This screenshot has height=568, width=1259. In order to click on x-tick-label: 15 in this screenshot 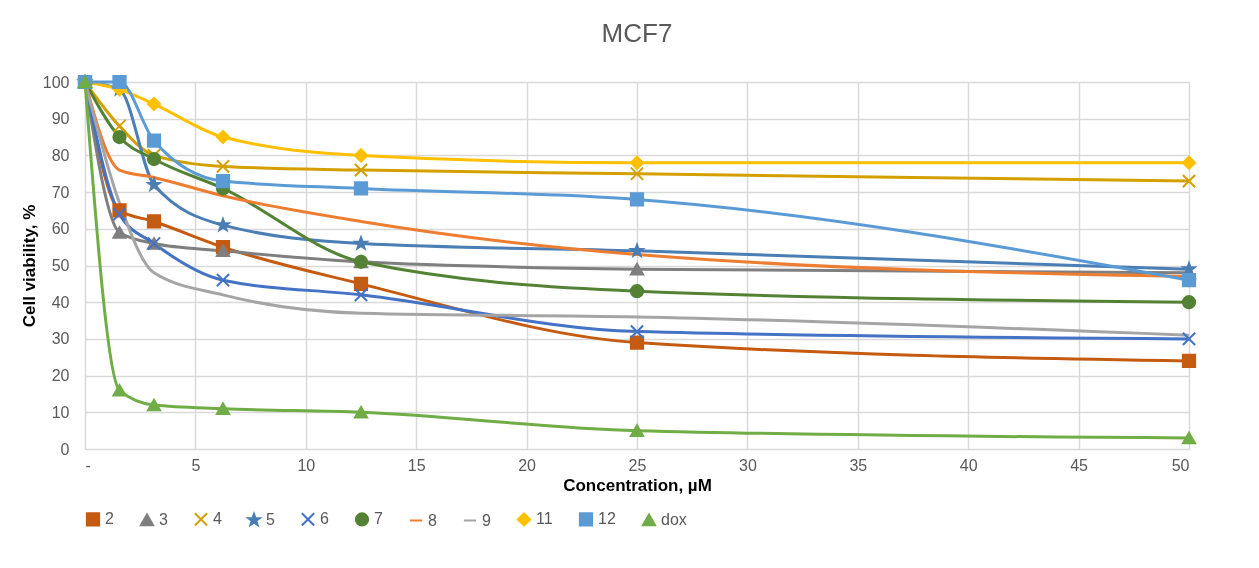, I will do `click(416, 465)`.